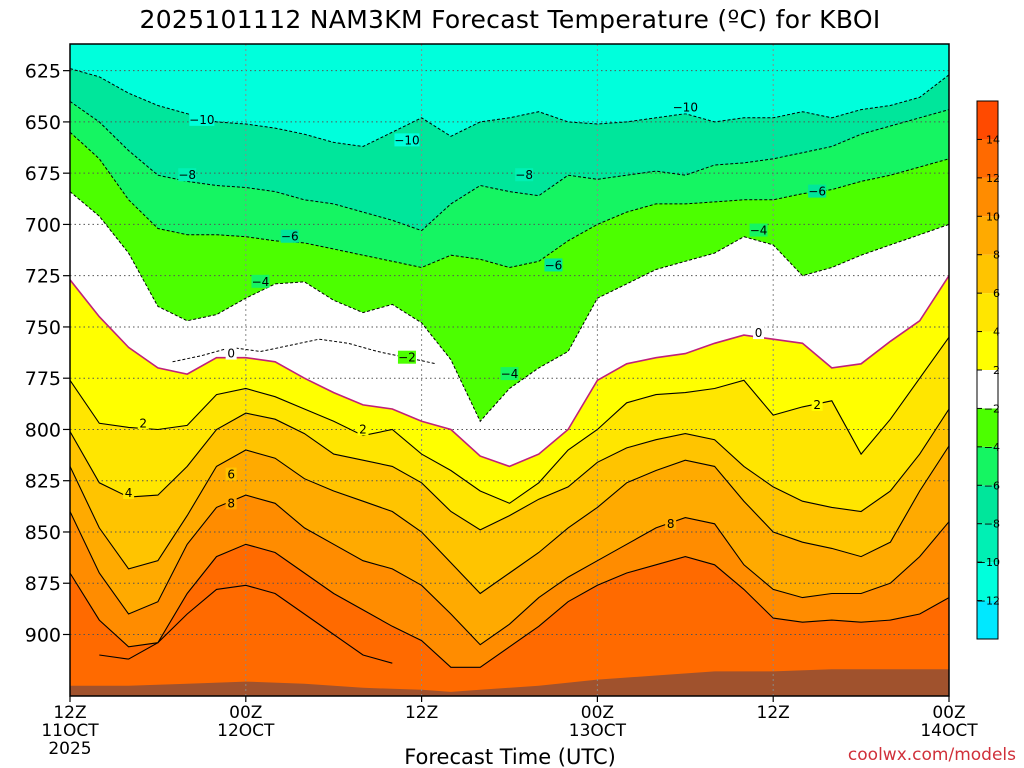  What do you see at coordinates (43, 277) in the screenshot?
I see `y-tick-label: 725` at bounding box center [43, 277].